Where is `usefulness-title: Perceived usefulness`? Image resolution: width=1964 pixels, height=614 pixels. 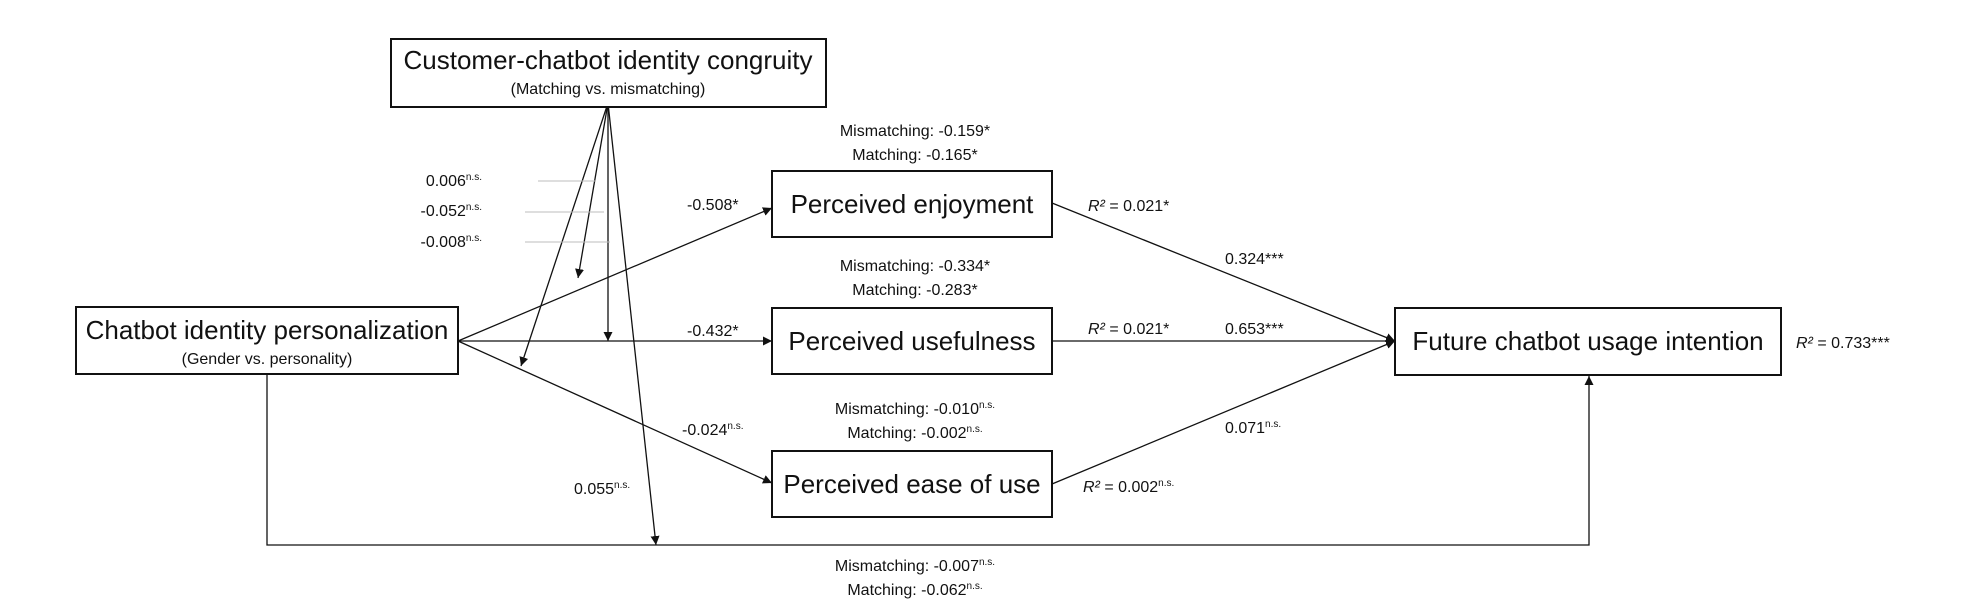 usefulness-title: Perceived usefulness is located at coordinates (911, 341).